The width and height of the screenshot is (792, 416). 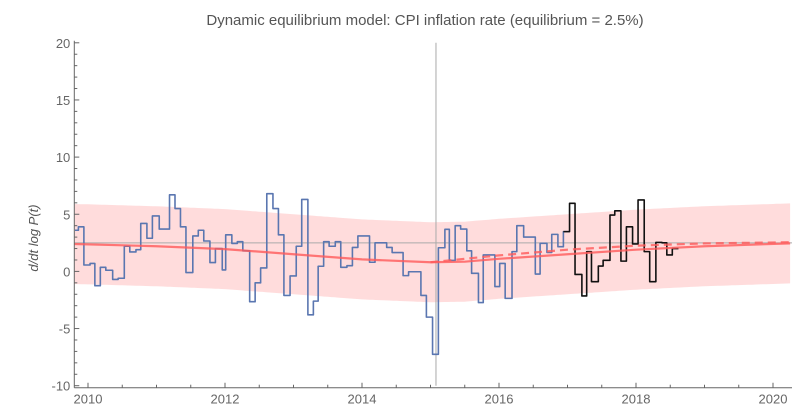 What do you see at coordinates (66, 271) in the screenshot?
I see `y-tick-label: 0` at bounding box center [66, 271].